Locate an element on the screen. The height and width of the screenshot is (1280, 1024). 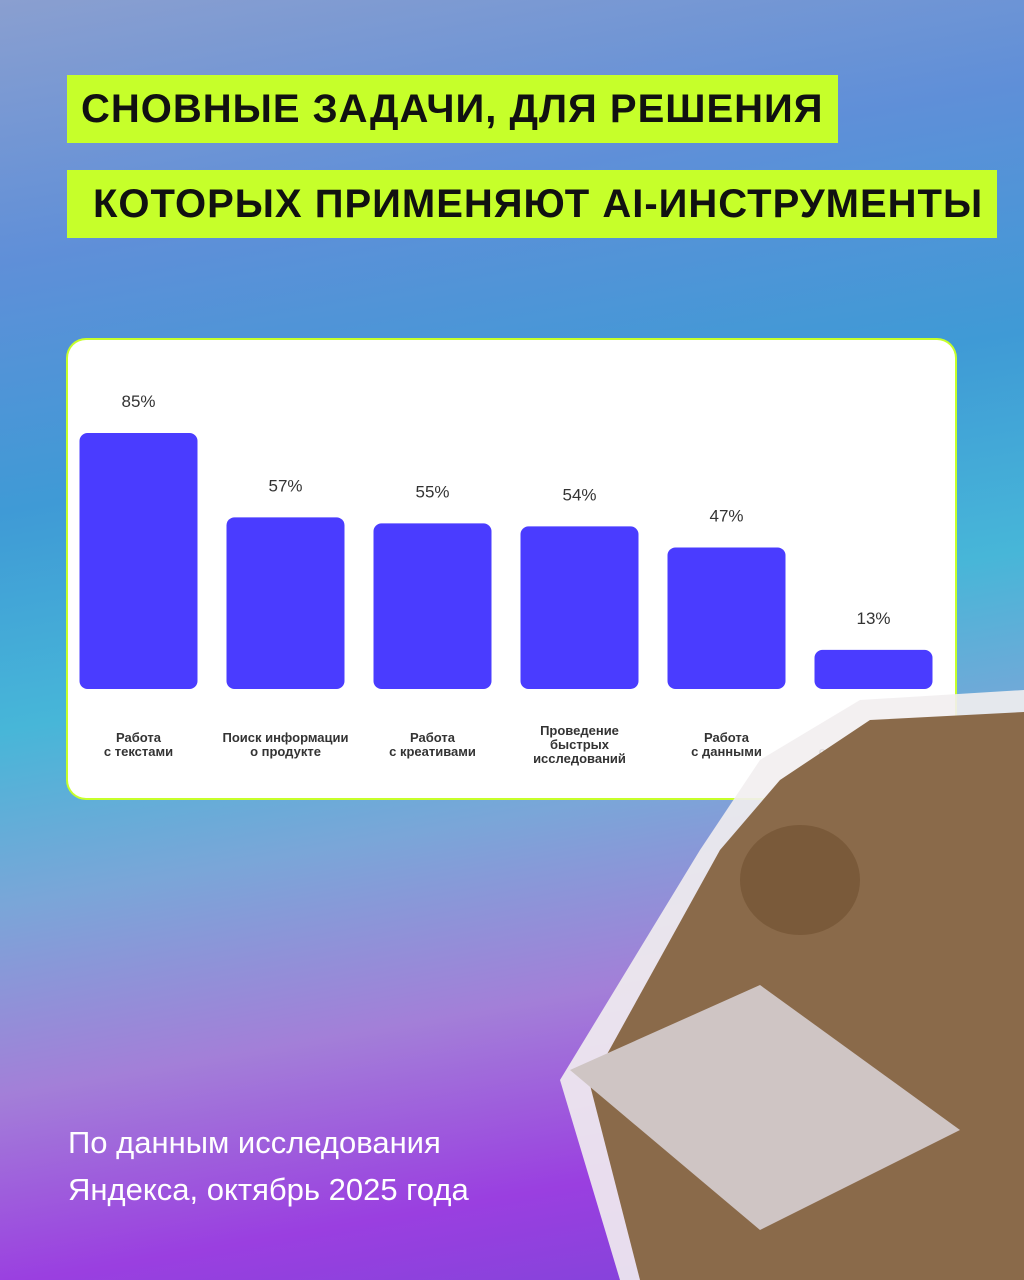
category-label: Работа с данными is located at coordinates (726, 744).